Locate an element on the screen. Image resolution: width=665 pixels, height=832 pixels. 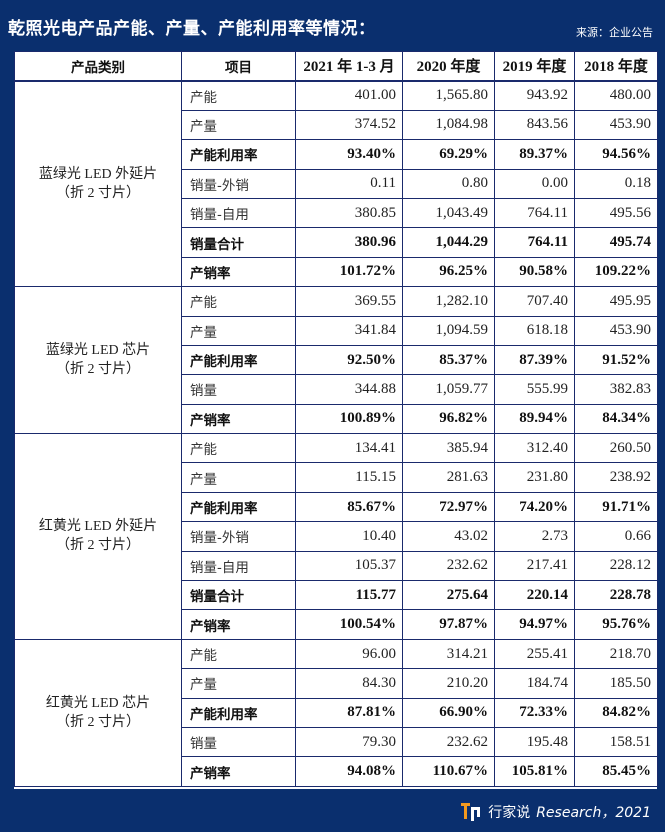
value-cell: 96.82% is located at coordinates (448, 419).